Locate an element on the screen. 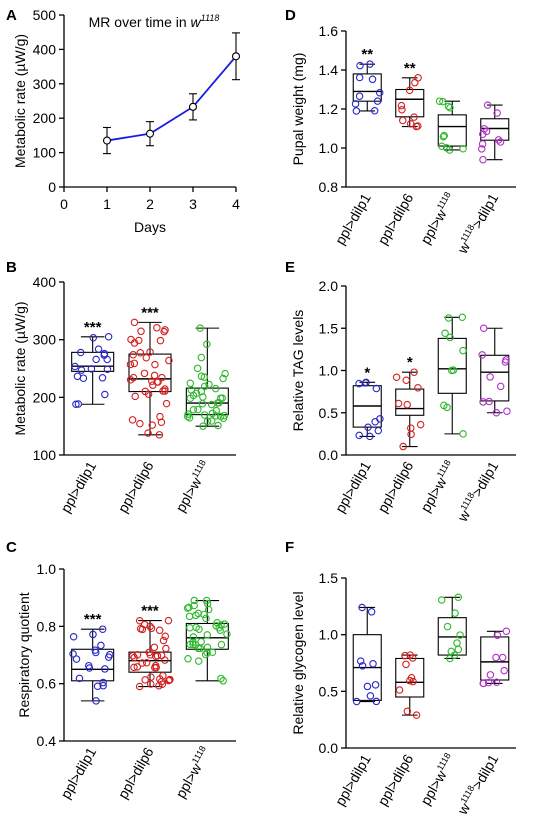  y-tick-label: 0.6 is located at coordinates (47, 684).